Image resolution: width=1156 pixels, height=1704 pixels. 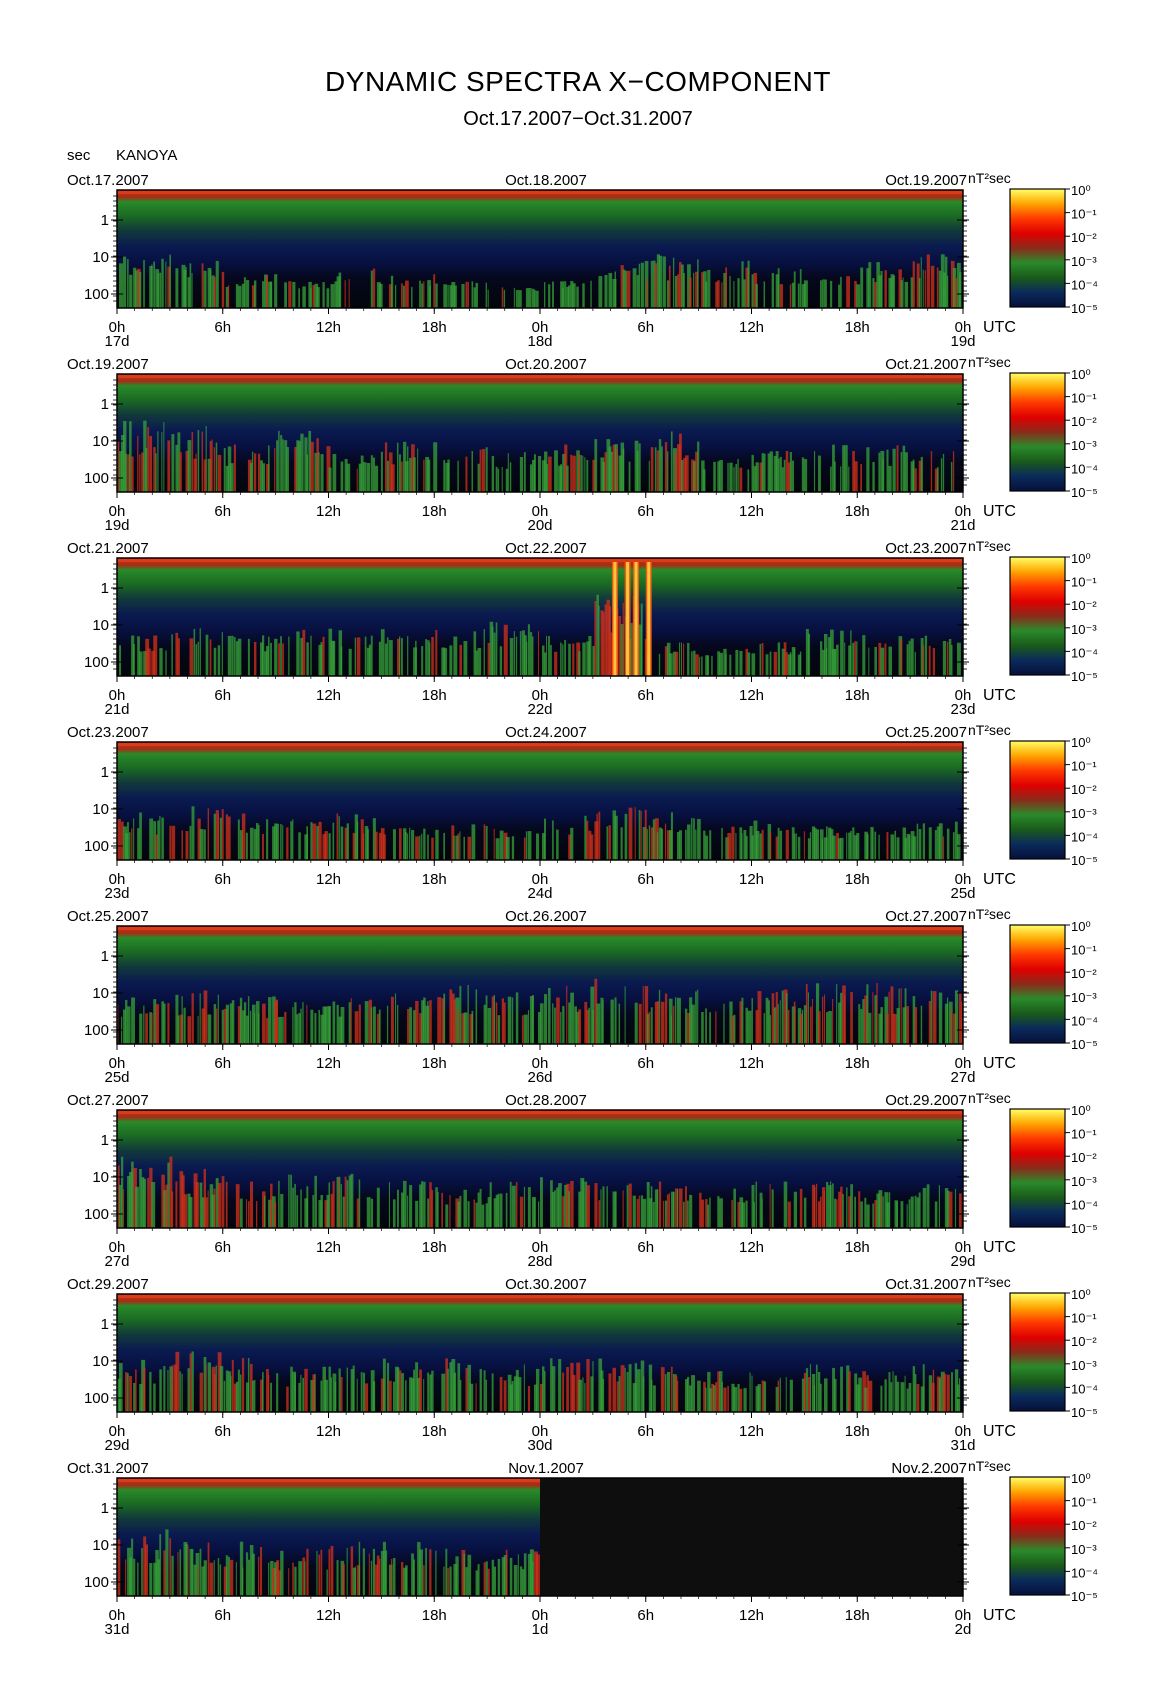 I want to click on date-mid-label: Oct.28.2007, so click(x=546, y=1100).